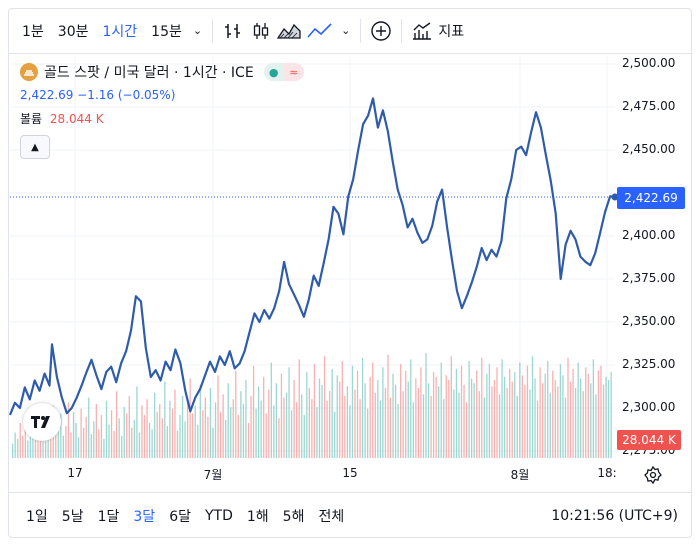  Describe the element at coordinates (261, 31) in the screenshot. I see `candle-icon` at that location.